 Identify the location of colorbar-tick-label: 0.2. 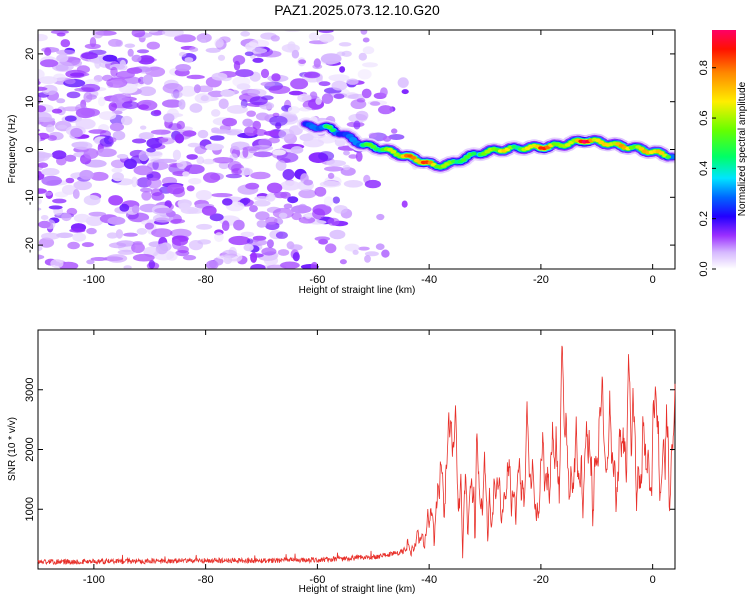
(704, 218).